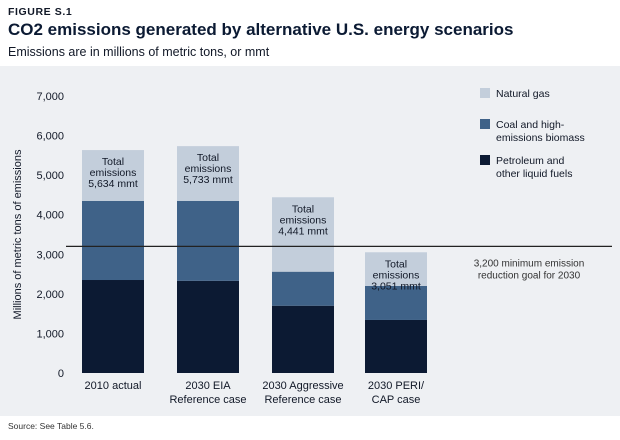 The height and width of the screenshot is (440, 620). What do you see at coordinates (208, 169) in the screenshot?
I see `total-emissions-label: Total emissions 5,733 mmt` at bounding box center [208, 169].